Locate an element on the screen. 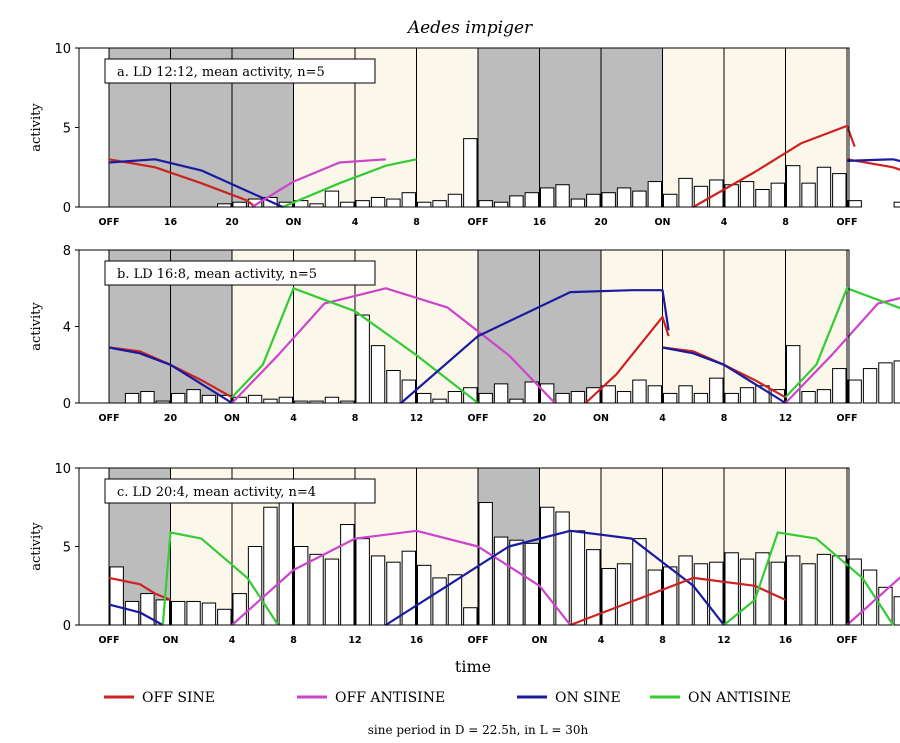  y-tick-label: 4 is located at coordinates (67, 328).